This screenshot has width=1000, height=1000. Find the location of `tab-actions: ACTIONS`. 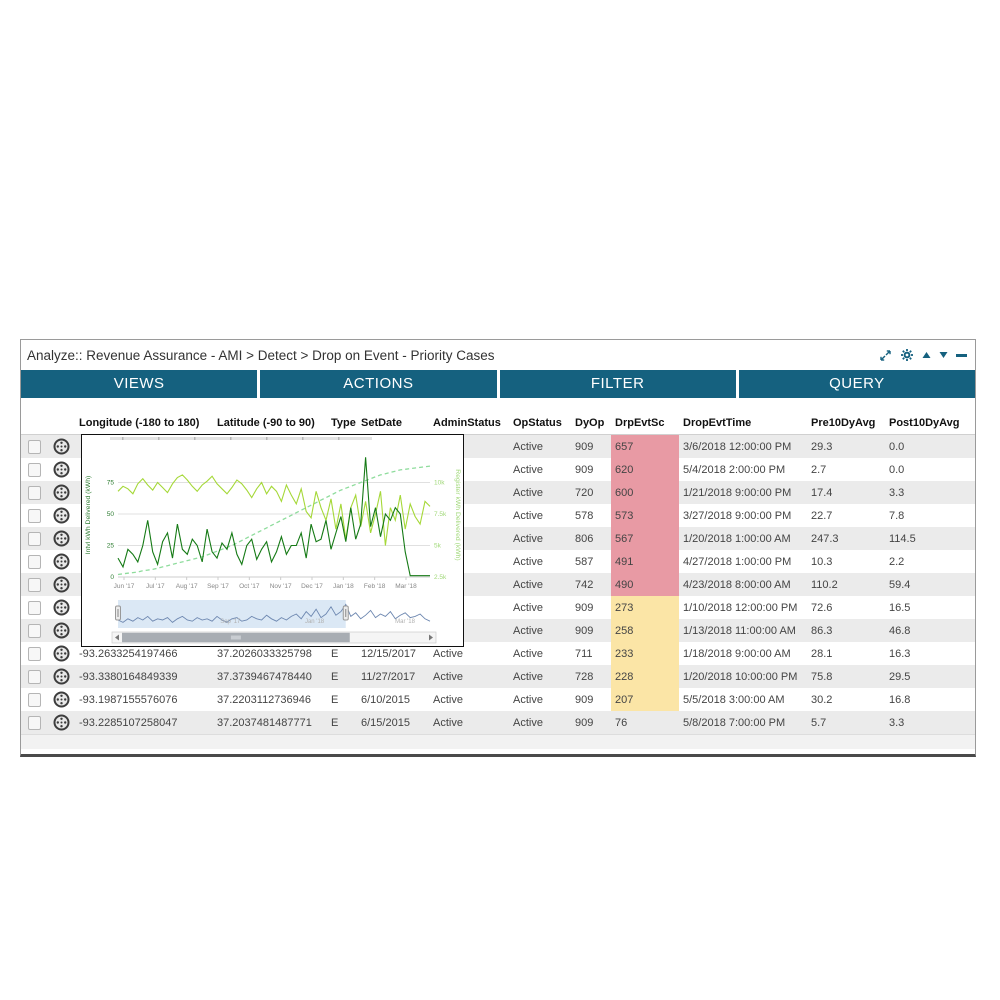

tab-actions: ACTIONS is located at coordinates (378, 384).